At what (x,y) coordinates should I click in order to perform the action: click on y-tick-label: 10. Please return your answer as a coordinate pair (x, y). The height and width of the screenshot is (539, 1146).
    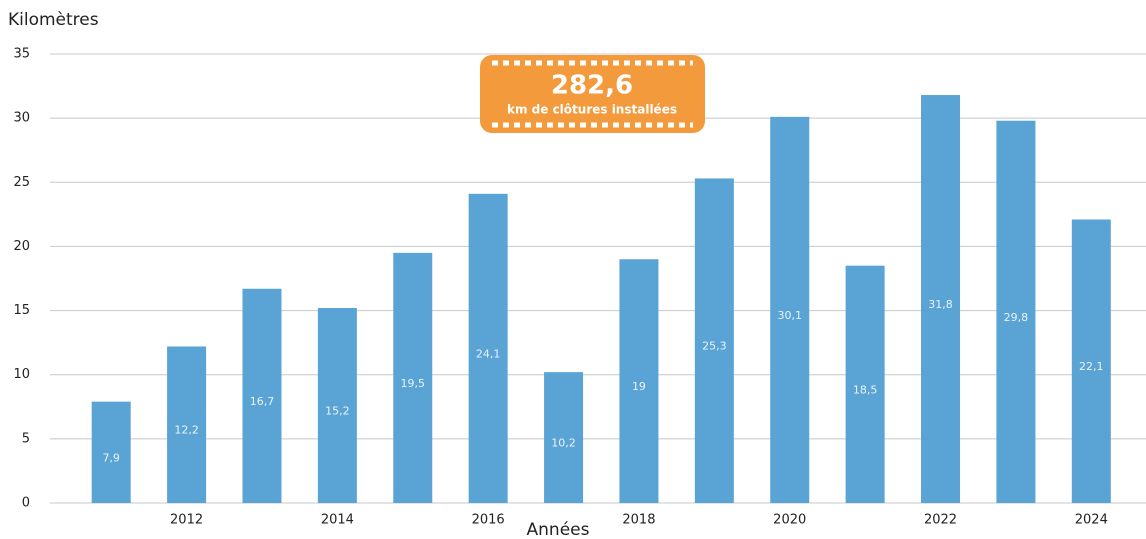
    Looking at the image, I should click on (21, 374).